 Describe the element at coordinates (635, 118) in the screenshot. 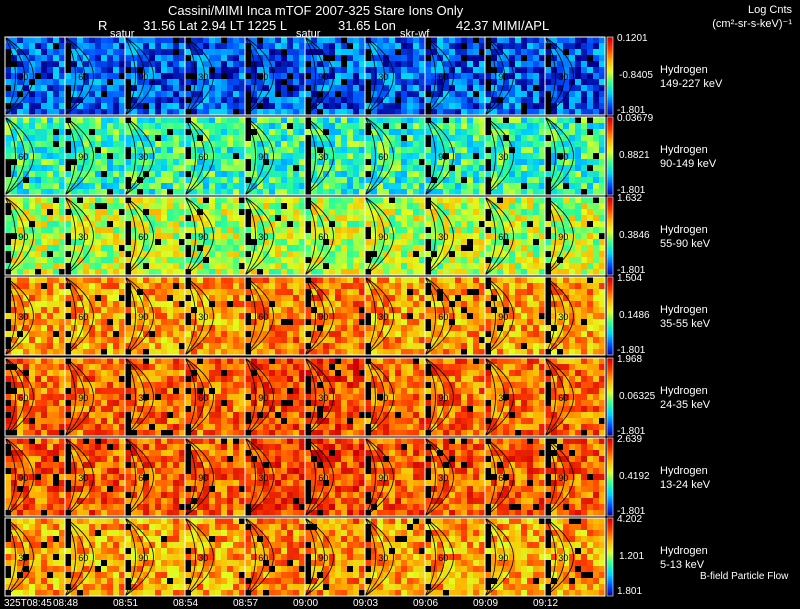

I see `colorbar-max-label: 0.03679` at that location.